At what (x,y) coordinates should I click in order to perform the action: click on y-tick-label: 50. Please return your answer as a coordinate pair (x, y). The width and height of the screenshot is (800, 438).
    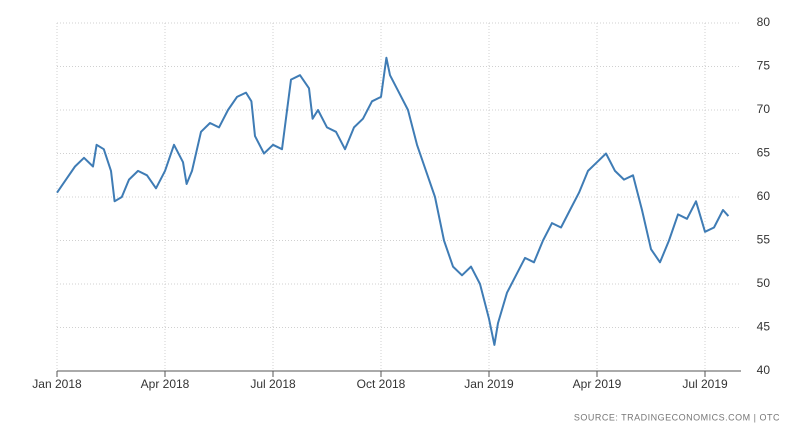
    Looking at the image, I should click on (764, 283).